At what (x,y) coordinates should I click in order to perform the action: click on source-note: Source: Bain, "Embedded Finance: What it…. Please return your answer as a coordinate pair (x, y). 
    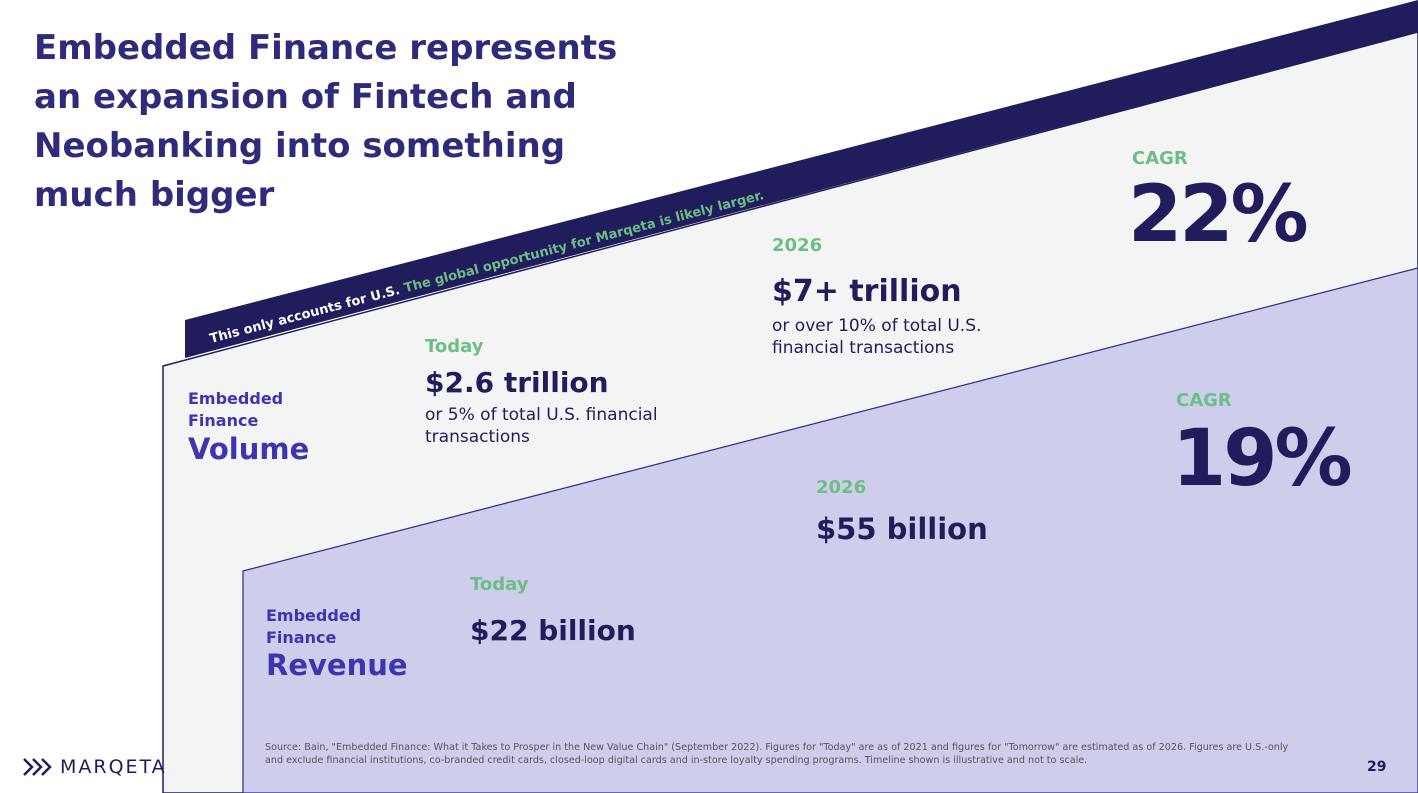
    Looking at the image, I should click on (777, 754).